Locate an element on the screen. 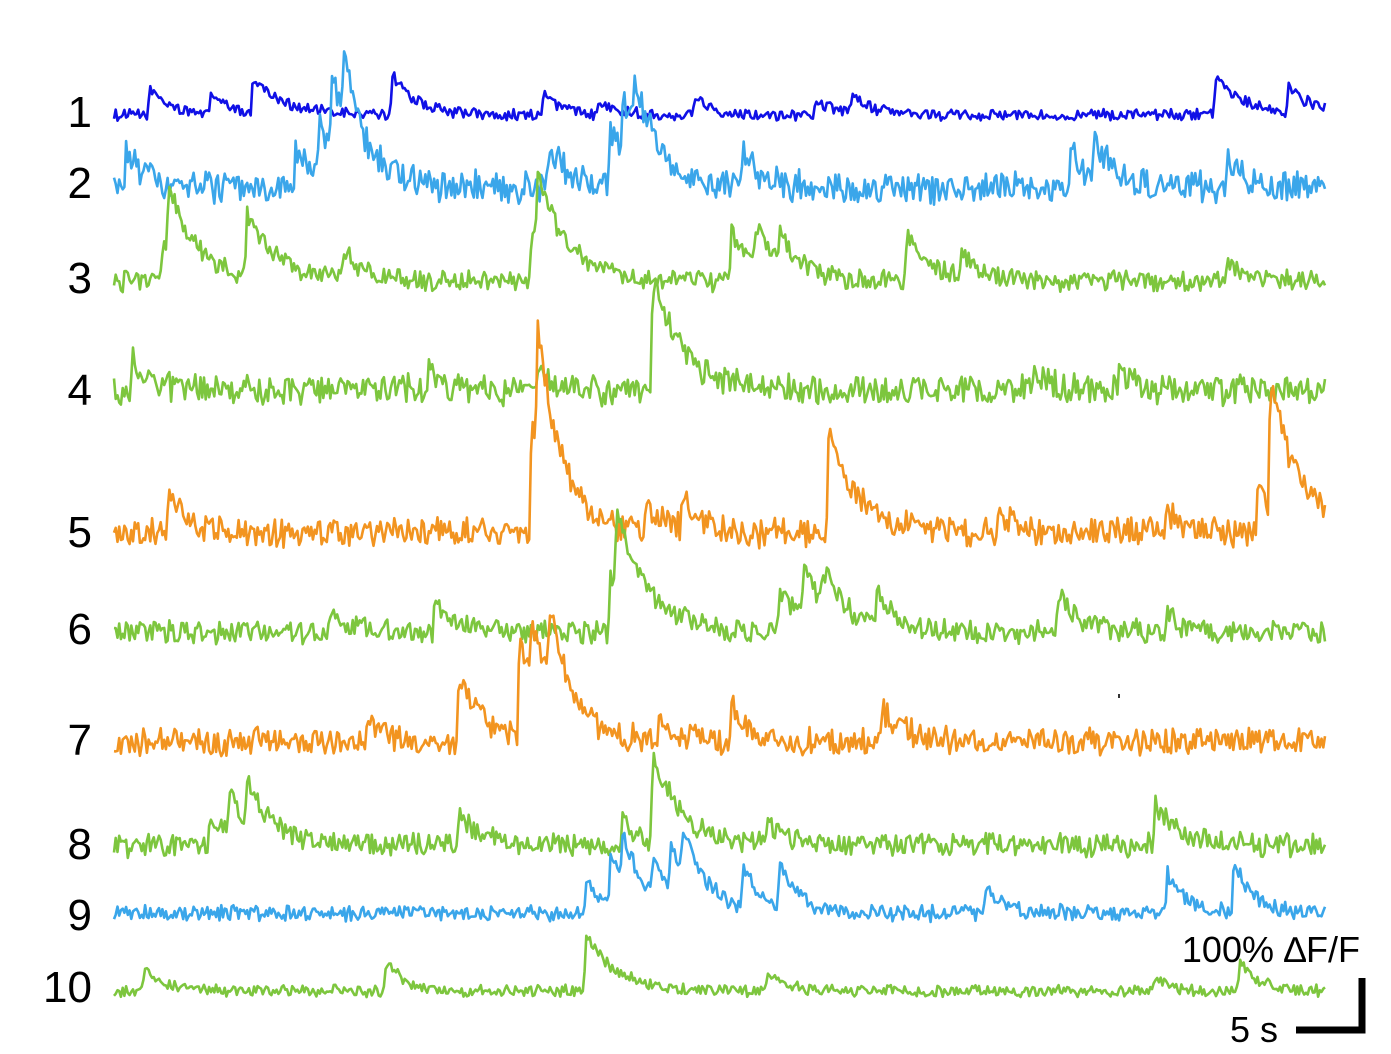 The image size is (1391, 1054). trace-label-5: 5 is located at coordinates (80, 532).